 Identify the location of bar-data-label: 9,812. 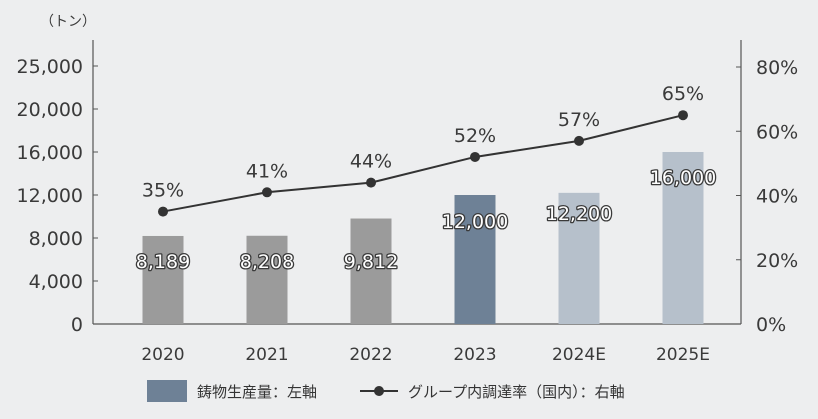
(371, 262).